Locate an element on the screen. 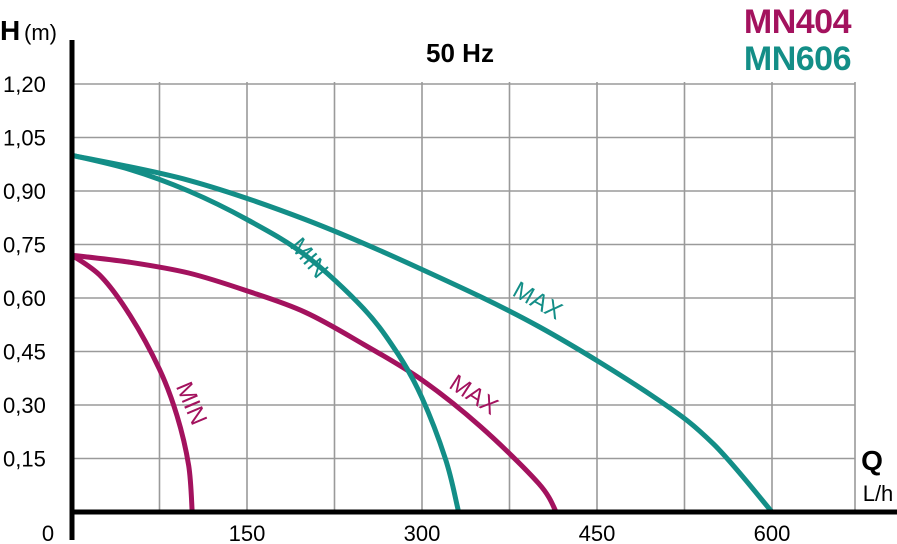 Image resolution: width=897 pixels, height=544 pixels. curve-label-mn404-max: MAX is located at coordinates (473, 395).